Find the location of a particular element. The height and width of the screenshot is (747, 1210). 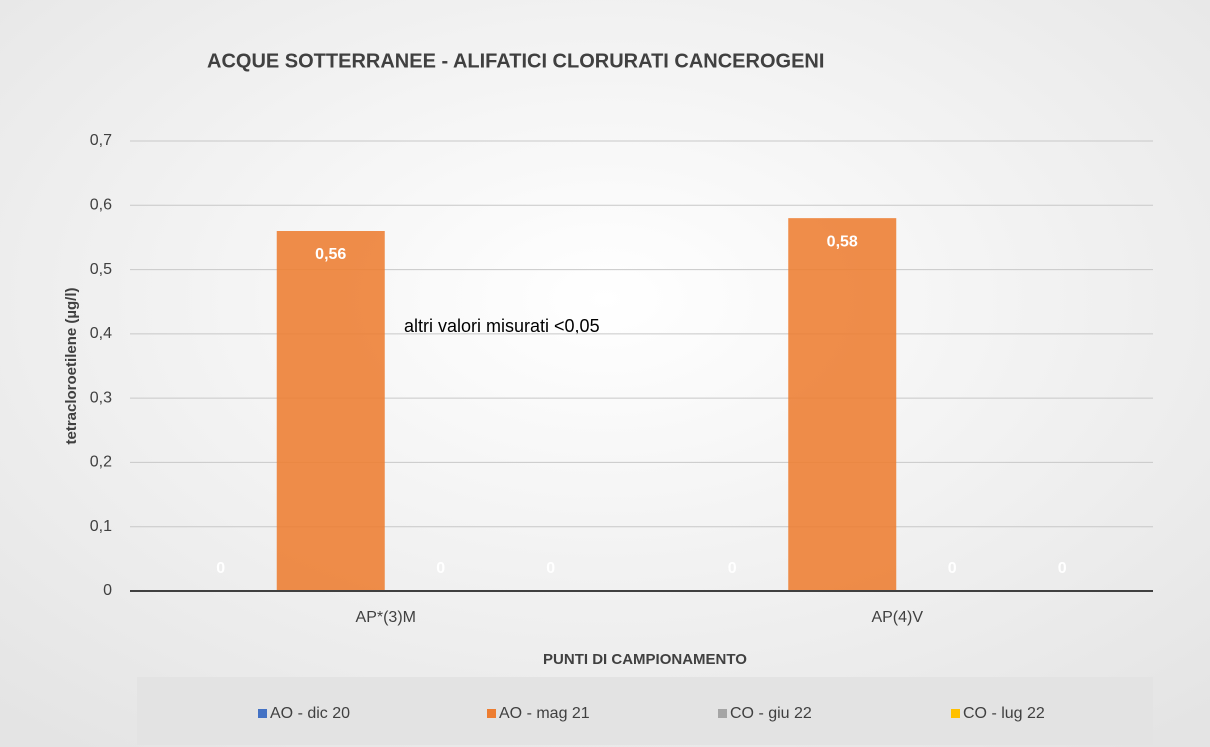

legend-label: AO - dic 20 is located at coordinates (310, 713).